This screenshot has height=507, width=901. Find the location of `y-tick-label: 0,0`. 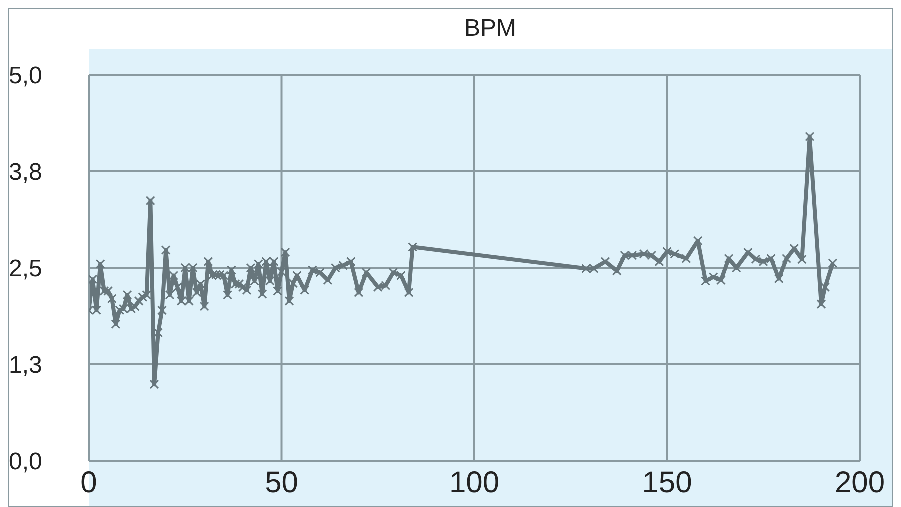

y-tick-label: 0,0 is located at coordinates (25, 462).